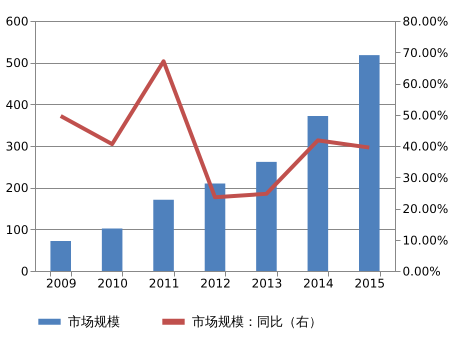  What do you see at coordinates (61, 283) in the screenshot?
I see `x-tick-label: 2009` at bounding box center [61, 283].